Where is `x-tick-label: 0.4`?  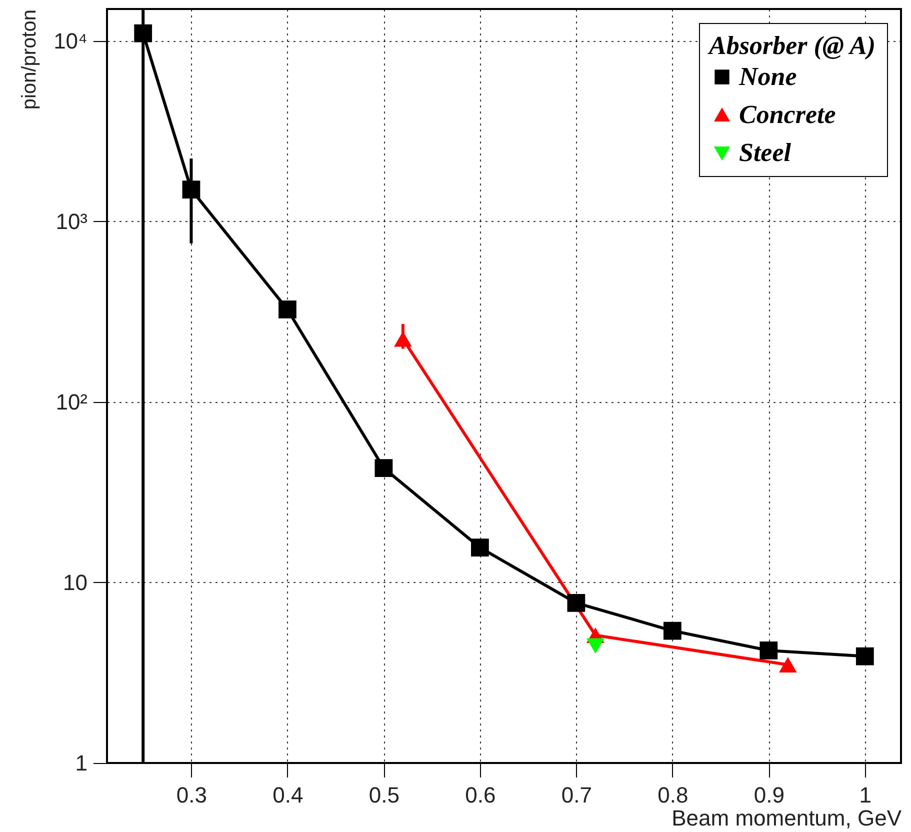 x-tick-label: 0.4 is located at coordinates (288, 795).